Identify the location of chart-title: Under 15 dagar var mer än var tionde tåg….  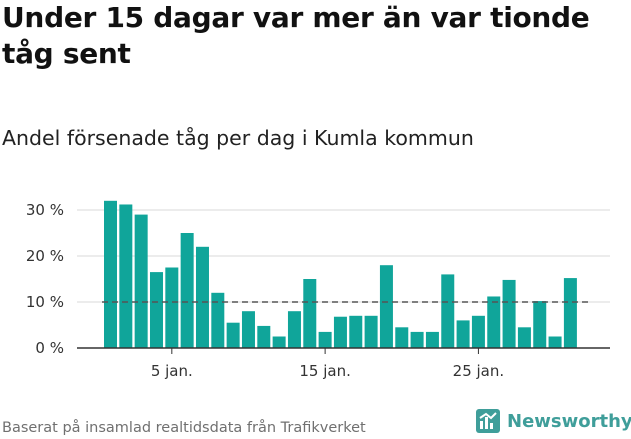
(296, 35).